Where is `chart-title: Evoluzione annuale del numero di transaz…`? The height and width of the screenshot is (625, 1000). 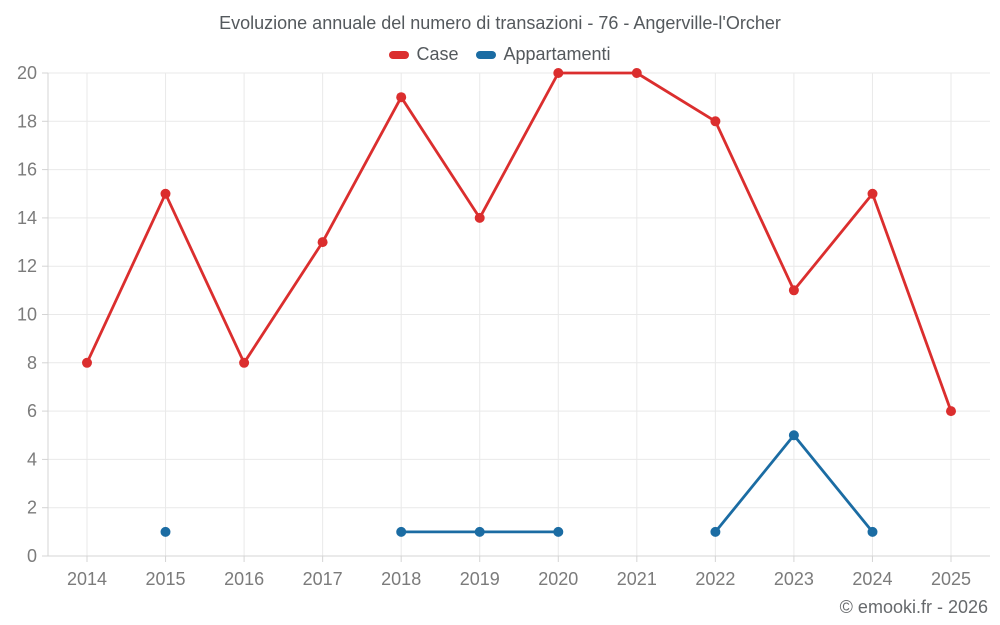
chart-title: Evoluzione annuale del numero di transaz… is located at coordinates (500, 23).